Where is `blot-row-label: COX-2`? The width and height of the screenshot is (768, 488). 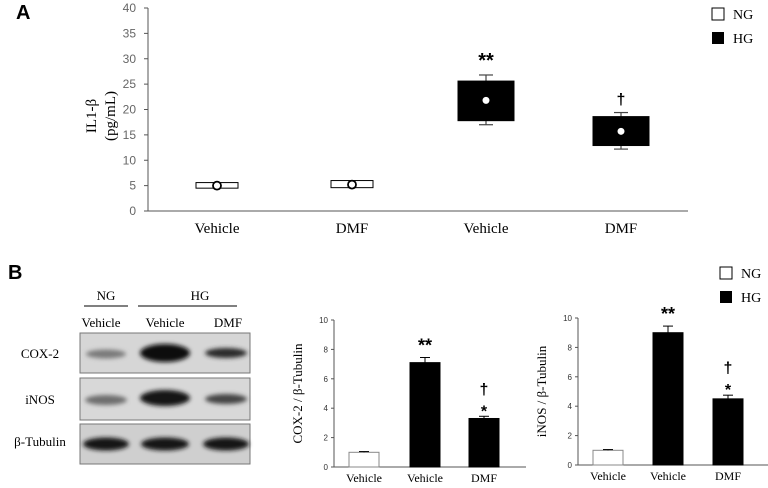
blot-row-label: COX-2 is located at coordinates (40, 353).